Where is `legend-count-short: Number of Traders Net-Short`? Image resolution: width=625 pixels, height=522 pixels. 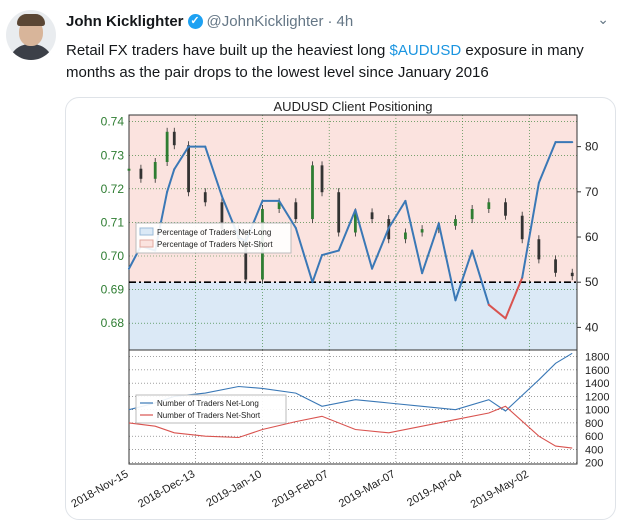
legend-count-short: Number of Traders Net-Short is located at coordinates (209, 415).